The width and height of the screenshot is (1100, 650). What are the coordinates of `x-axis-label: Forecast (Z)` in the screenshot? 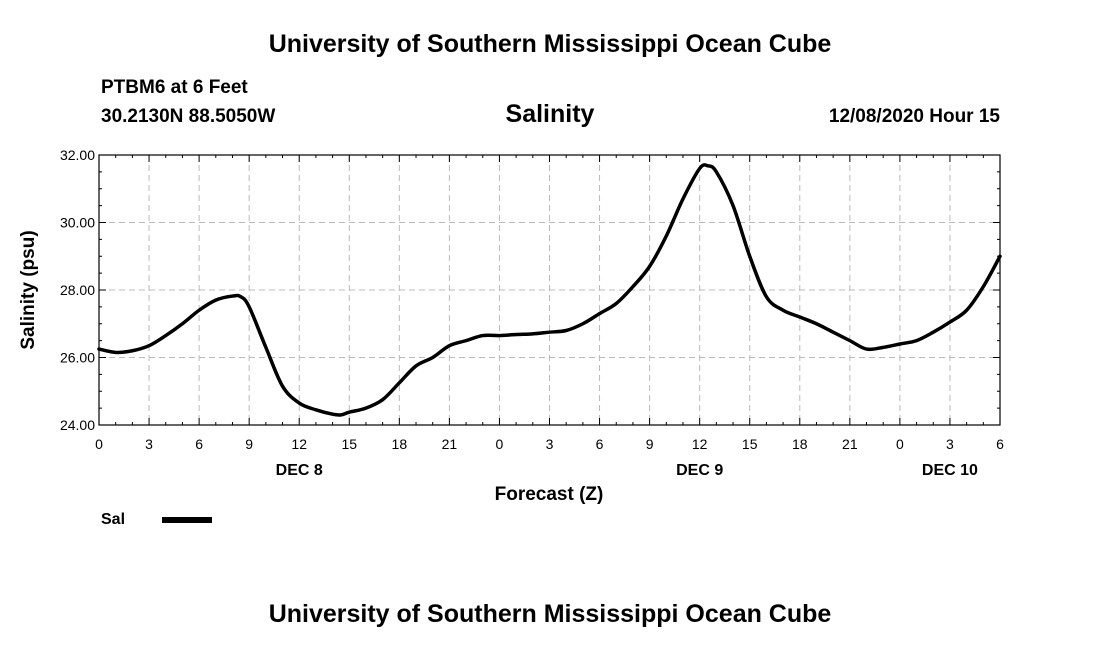 It's located at (549, 494).